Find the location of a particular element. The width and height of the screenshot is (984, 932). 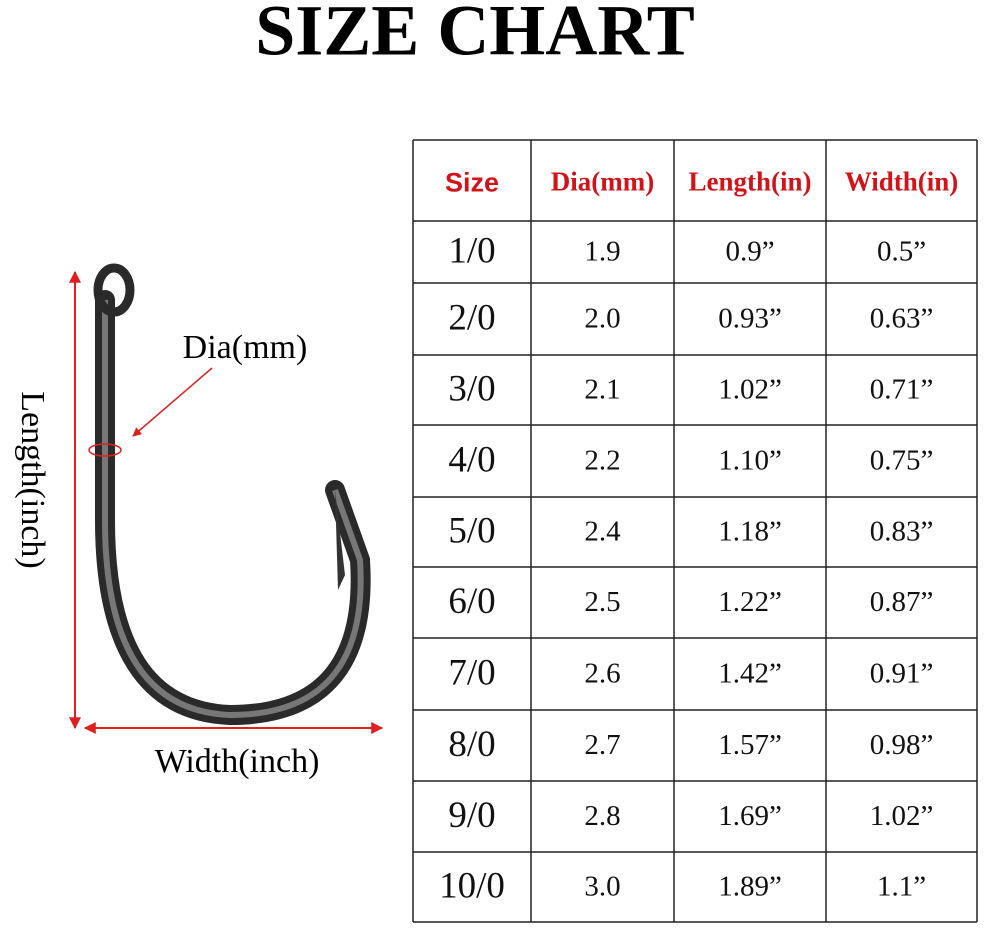

table-cell: 8/0 is located at coordinates (471, 744).